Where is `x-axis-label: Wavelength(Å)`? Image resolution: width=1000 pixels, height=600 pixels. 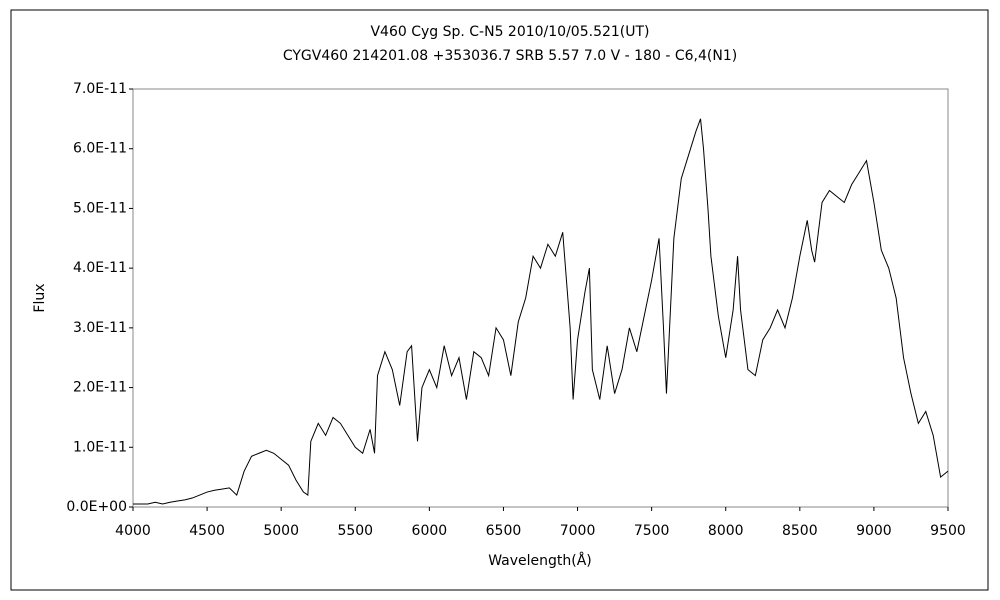 x-axis-label: Wavelength(Å) is located at coordinates (540, 560).